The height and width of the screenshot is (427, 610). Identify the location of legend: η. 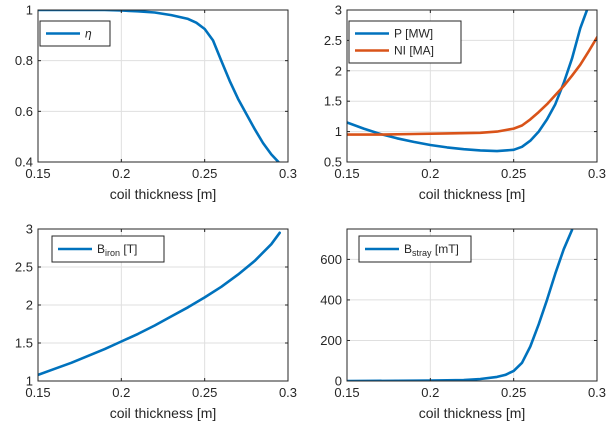
(75, 33).